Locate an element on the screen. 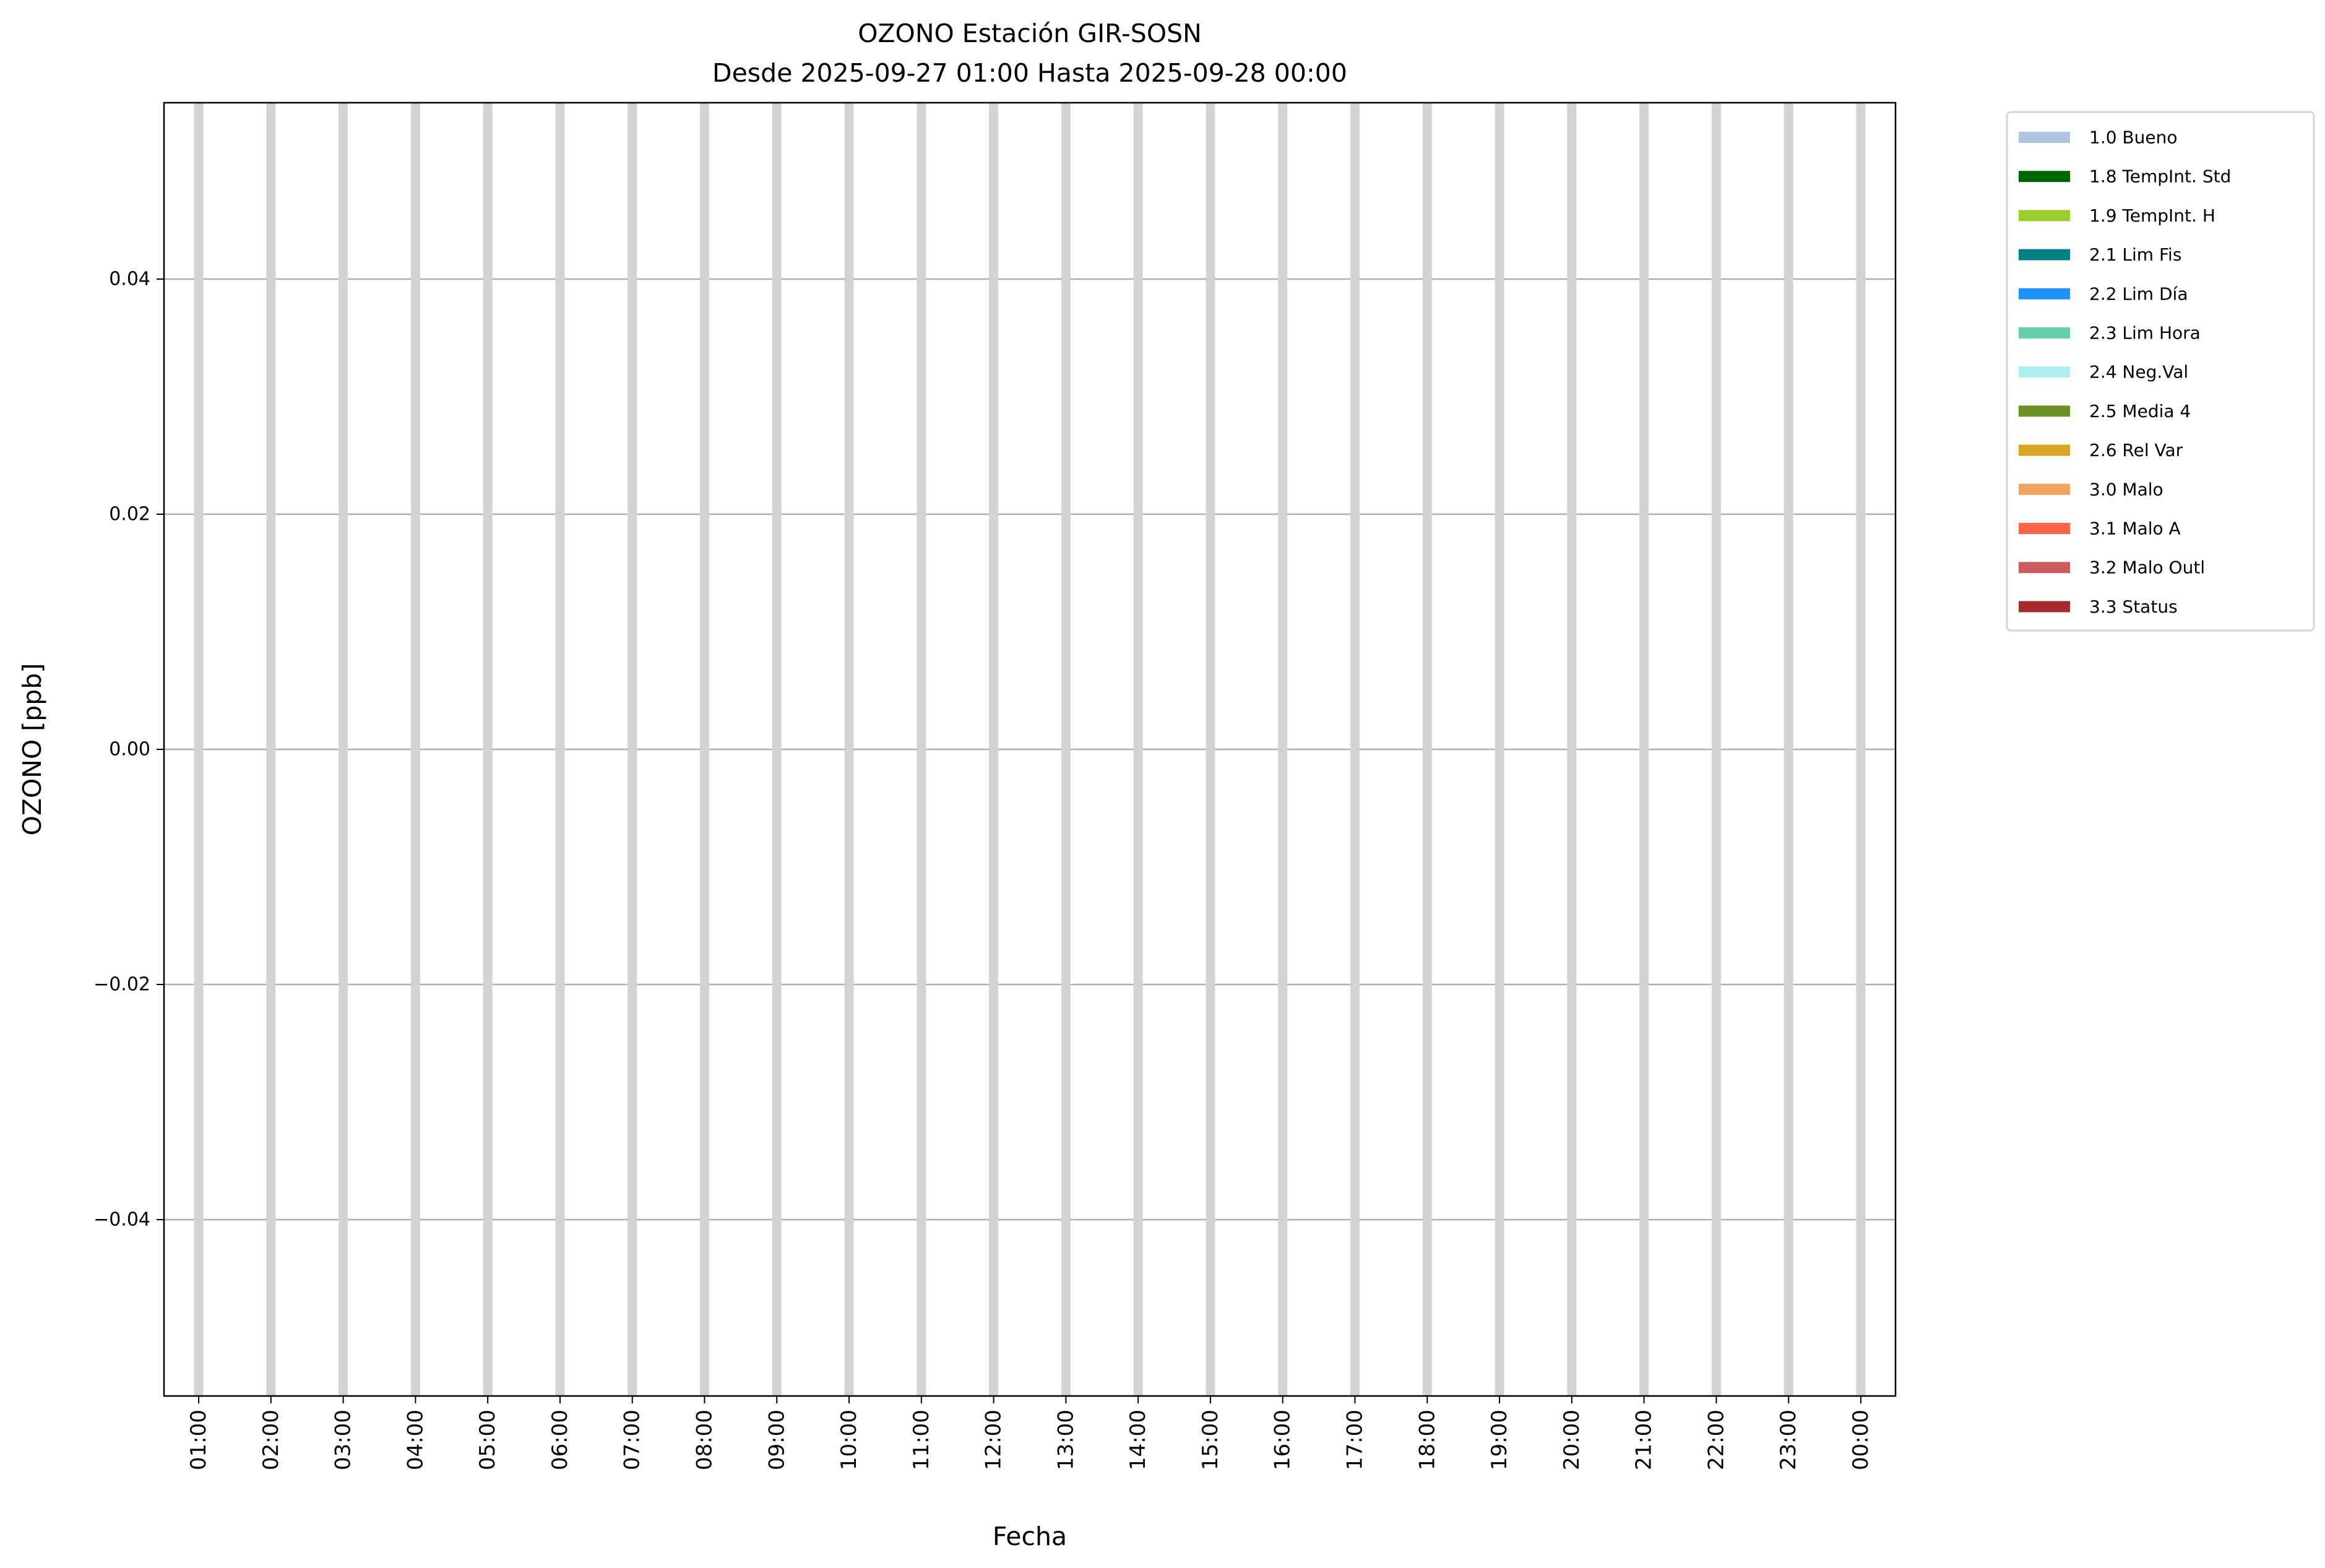 This screenshot has width=2325, height=1568. x-tick-label: 03:00 is located at coordinates (343, 1440).